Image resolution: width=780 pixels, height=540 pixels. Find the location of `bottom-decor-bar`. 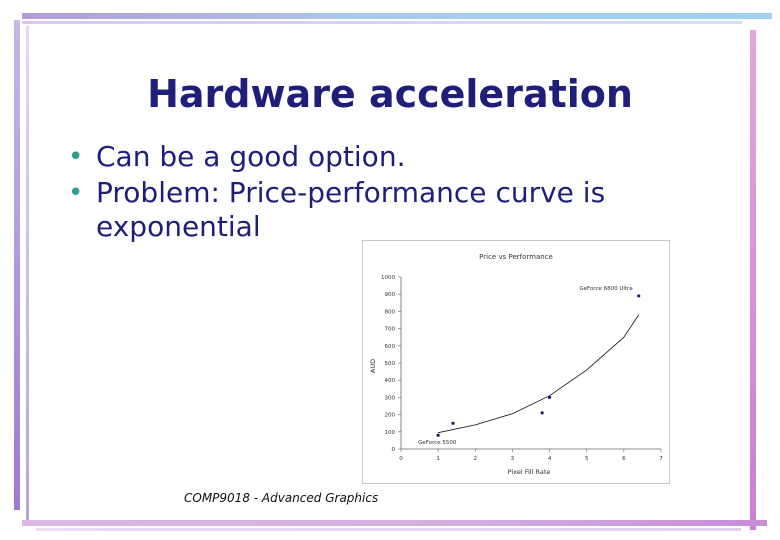

bottom-decor-bar is located at coordinates (394, 523).